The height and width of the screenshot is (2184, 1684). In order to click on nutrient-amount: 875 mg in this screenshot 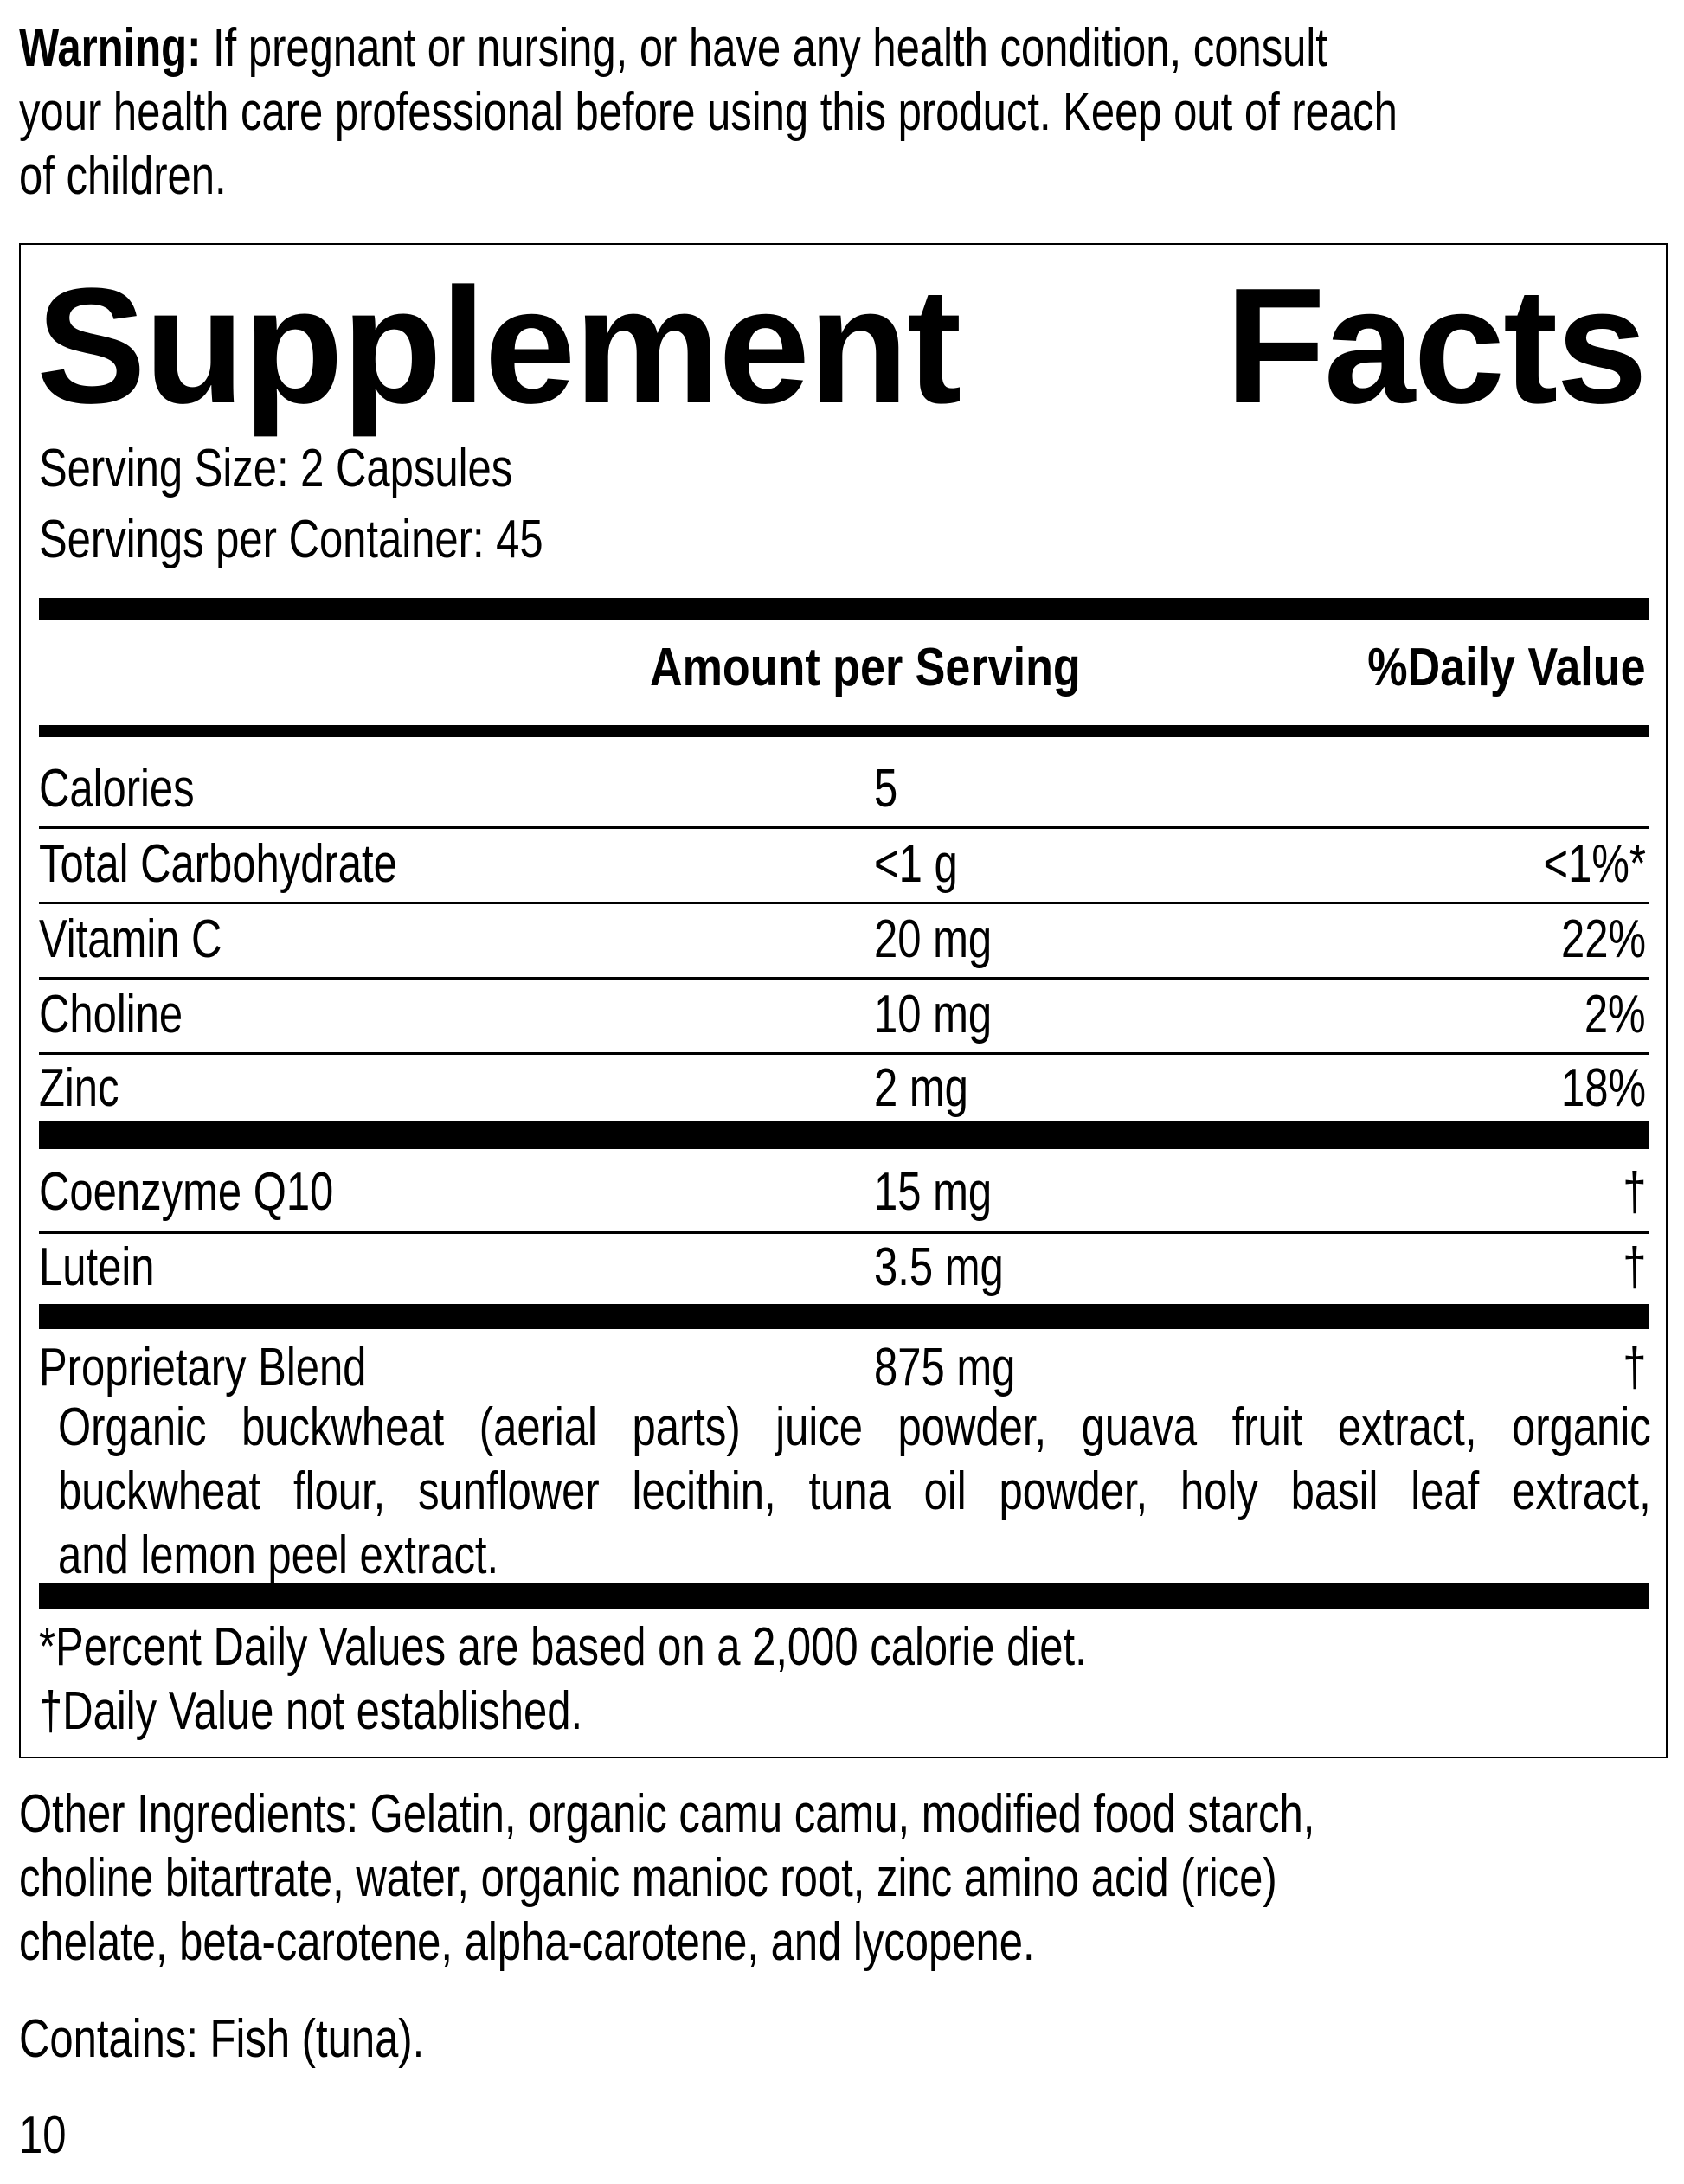, I will do `click(945, 1367)`.